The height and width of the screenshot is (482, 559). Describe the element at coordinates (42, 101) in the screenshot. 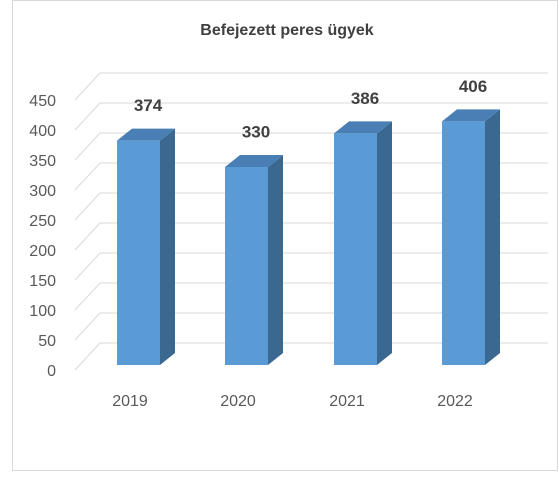

I see `y-tick-label: 450` at that location.